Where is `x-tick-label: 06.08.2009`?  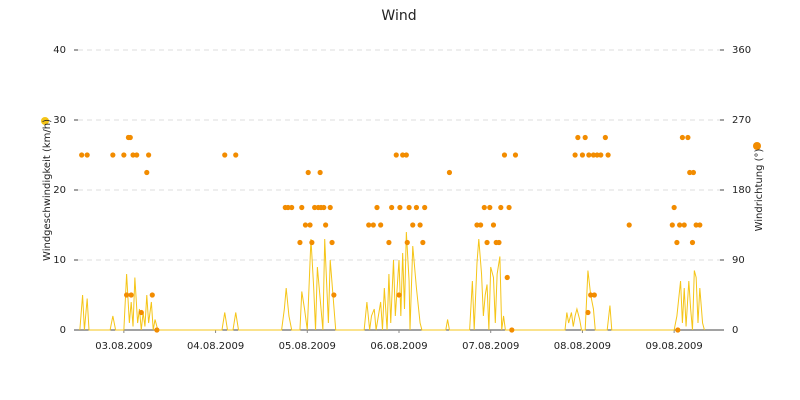 x-tick-label: 06.08.2009 is located at coordinates (398, 346).